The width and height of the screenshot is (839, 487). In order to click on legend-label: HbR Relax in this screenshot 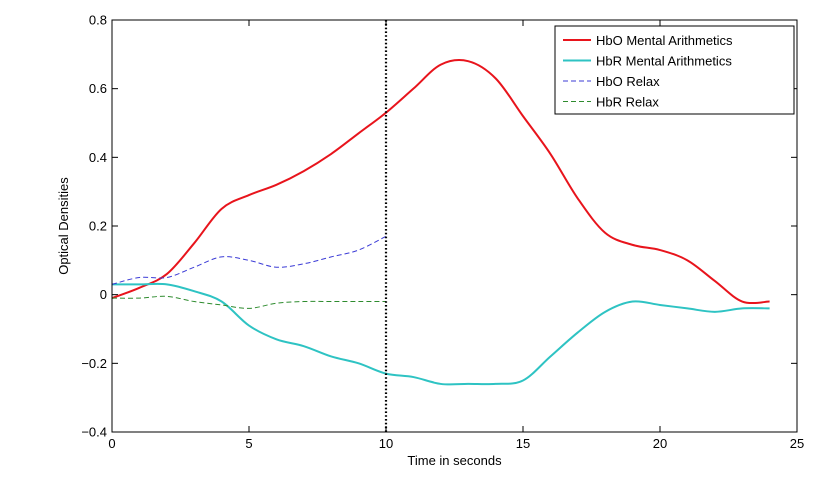, I will do `click(627, 102)`.